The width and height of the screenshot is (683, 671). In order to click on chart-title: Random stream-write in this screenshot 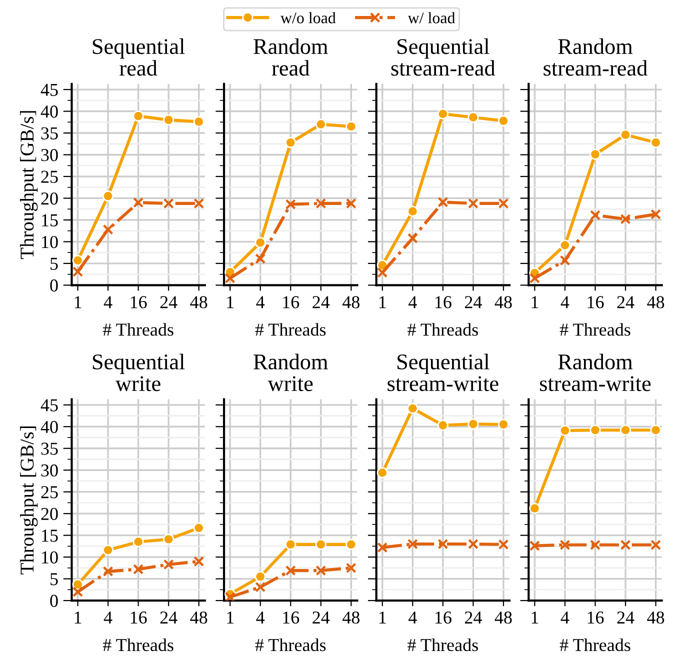, I will do `click(595, 373)`.